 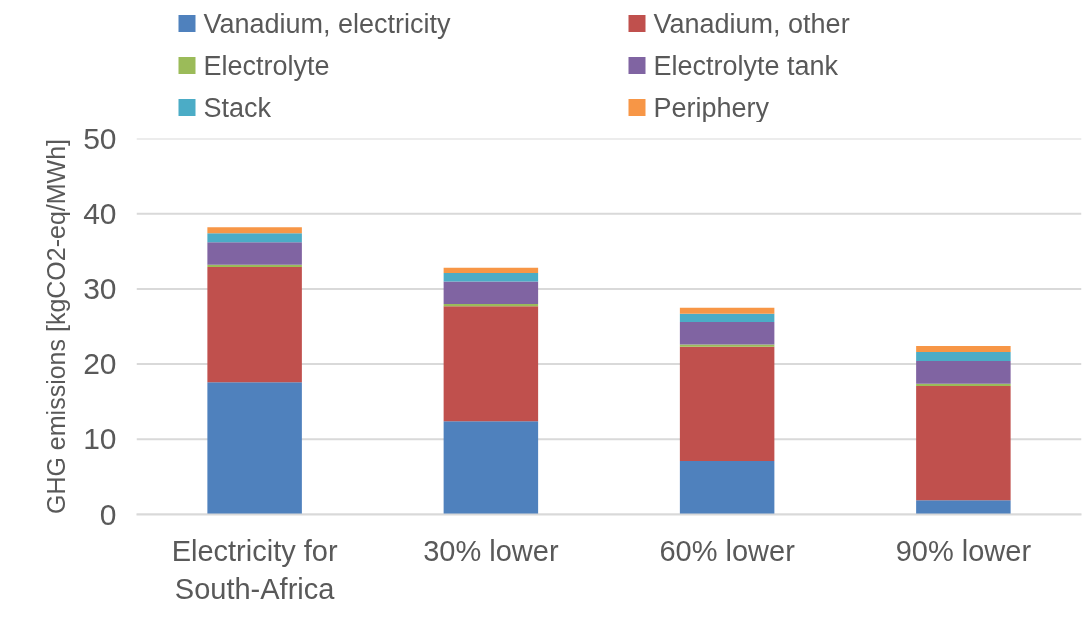 What do you see at coordinates (100, 213) in the screenshot?
I see `y-tick-label: 40` at bounding box center [100, 213].